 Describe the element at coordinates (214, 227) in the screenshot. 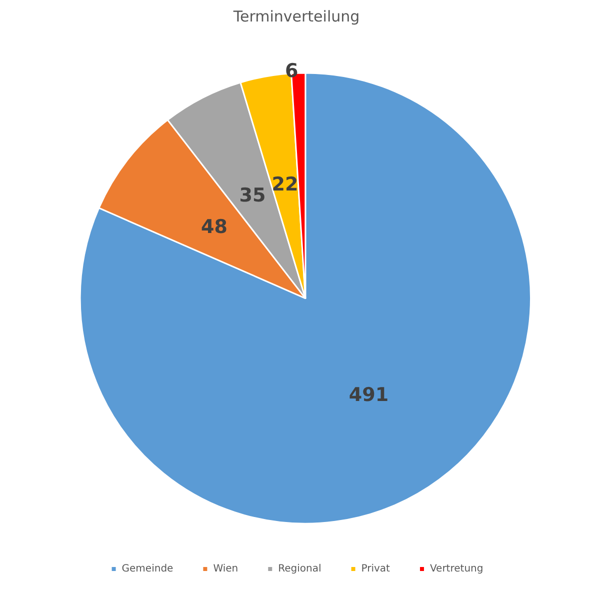

I see `data-label: 48` at that location.